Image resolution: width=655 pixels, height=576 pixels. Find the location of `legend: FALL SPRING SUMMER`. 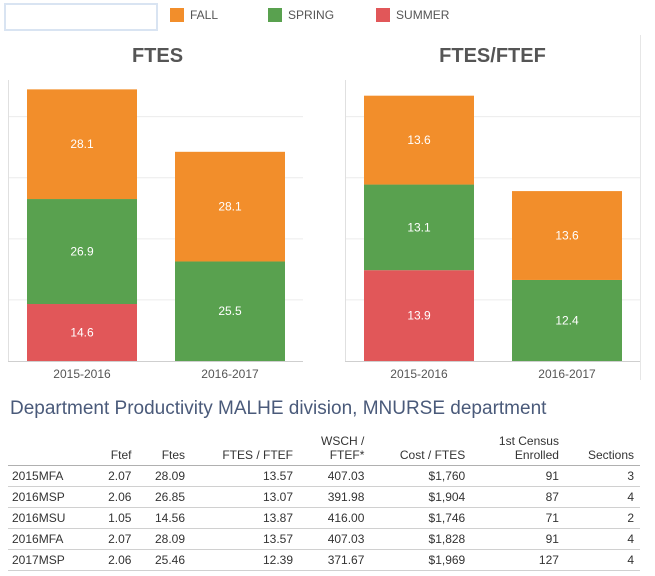

legend: FALL SPRING SUMMER is located at coordinates (330, 15).